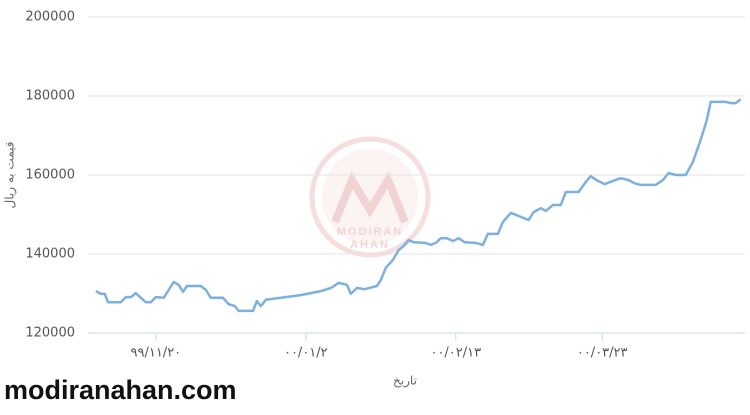 The width and height of the screenshot is (750, 415). I want to click on x-tick-label: ۹۹/۱۱/۲۰, so click(156, 353).